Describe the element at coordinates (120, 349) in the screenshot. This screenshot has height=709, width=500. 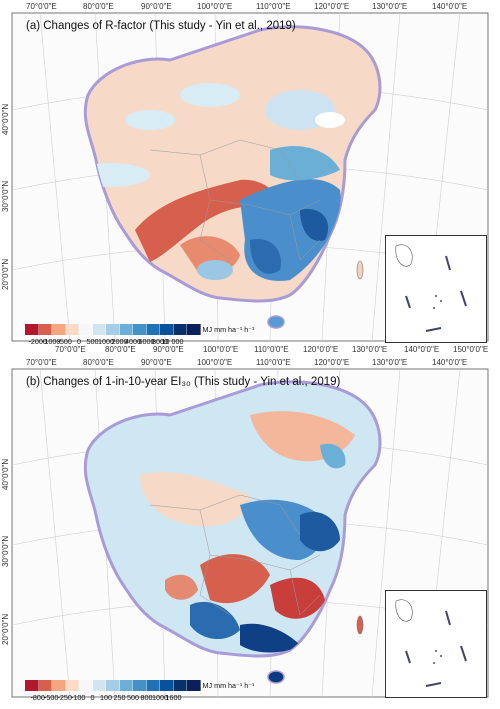
I see `lon-label-bottom: 80°0'0"E` at that location.